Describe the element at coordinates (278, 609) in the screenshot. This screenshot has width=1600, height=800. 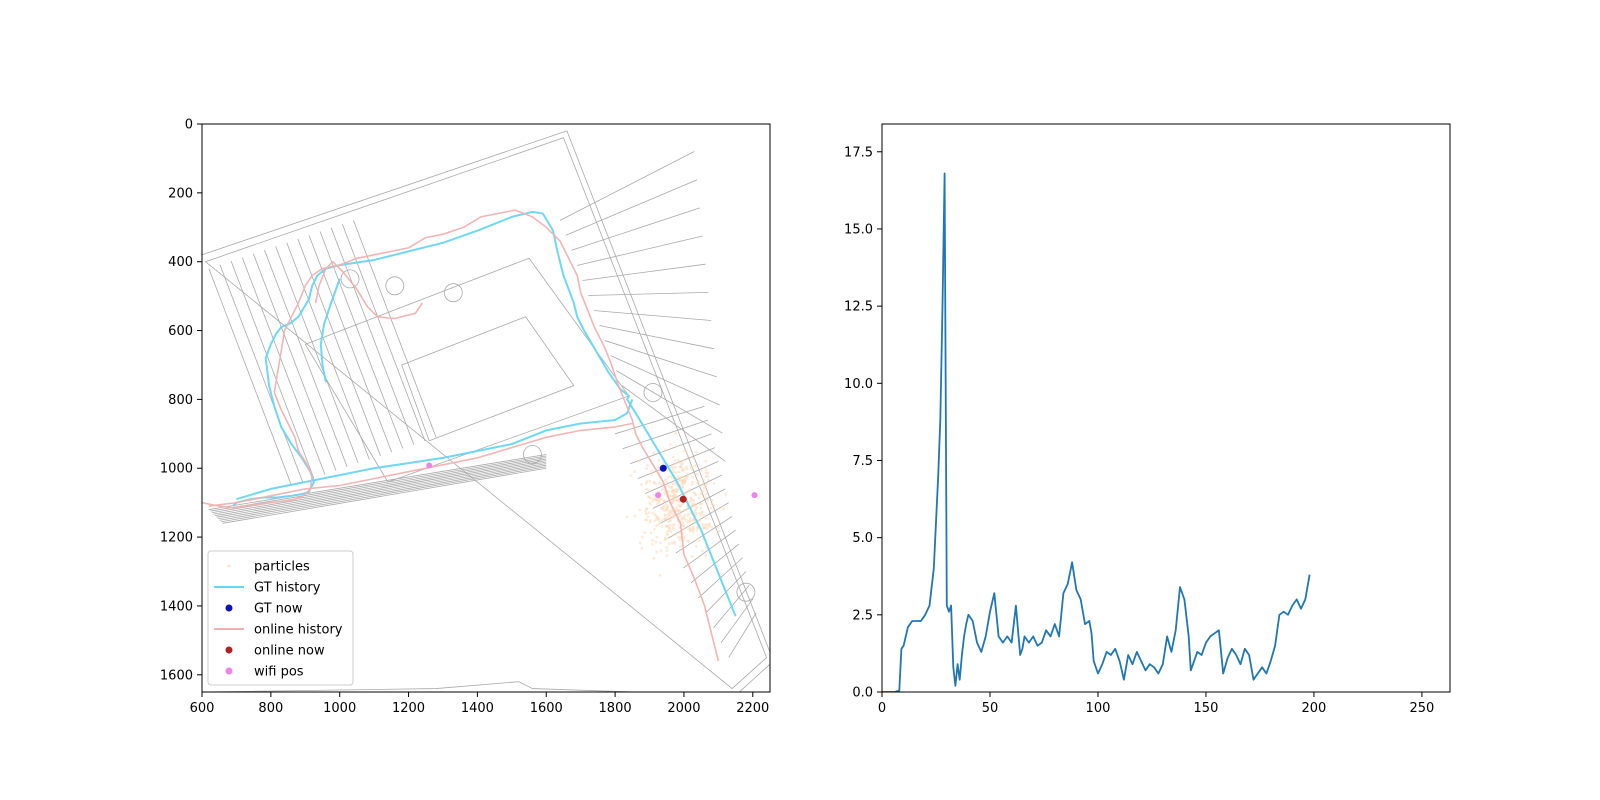
I see `legend-label-gt-now: GT now` at that location.